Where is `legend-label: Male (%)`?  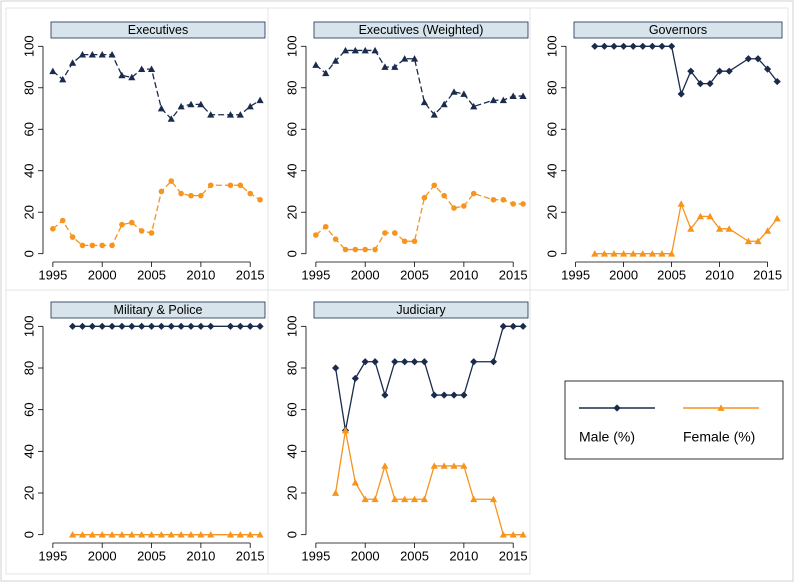 legend-label: Male (%) is located at coordinates (607, 437).